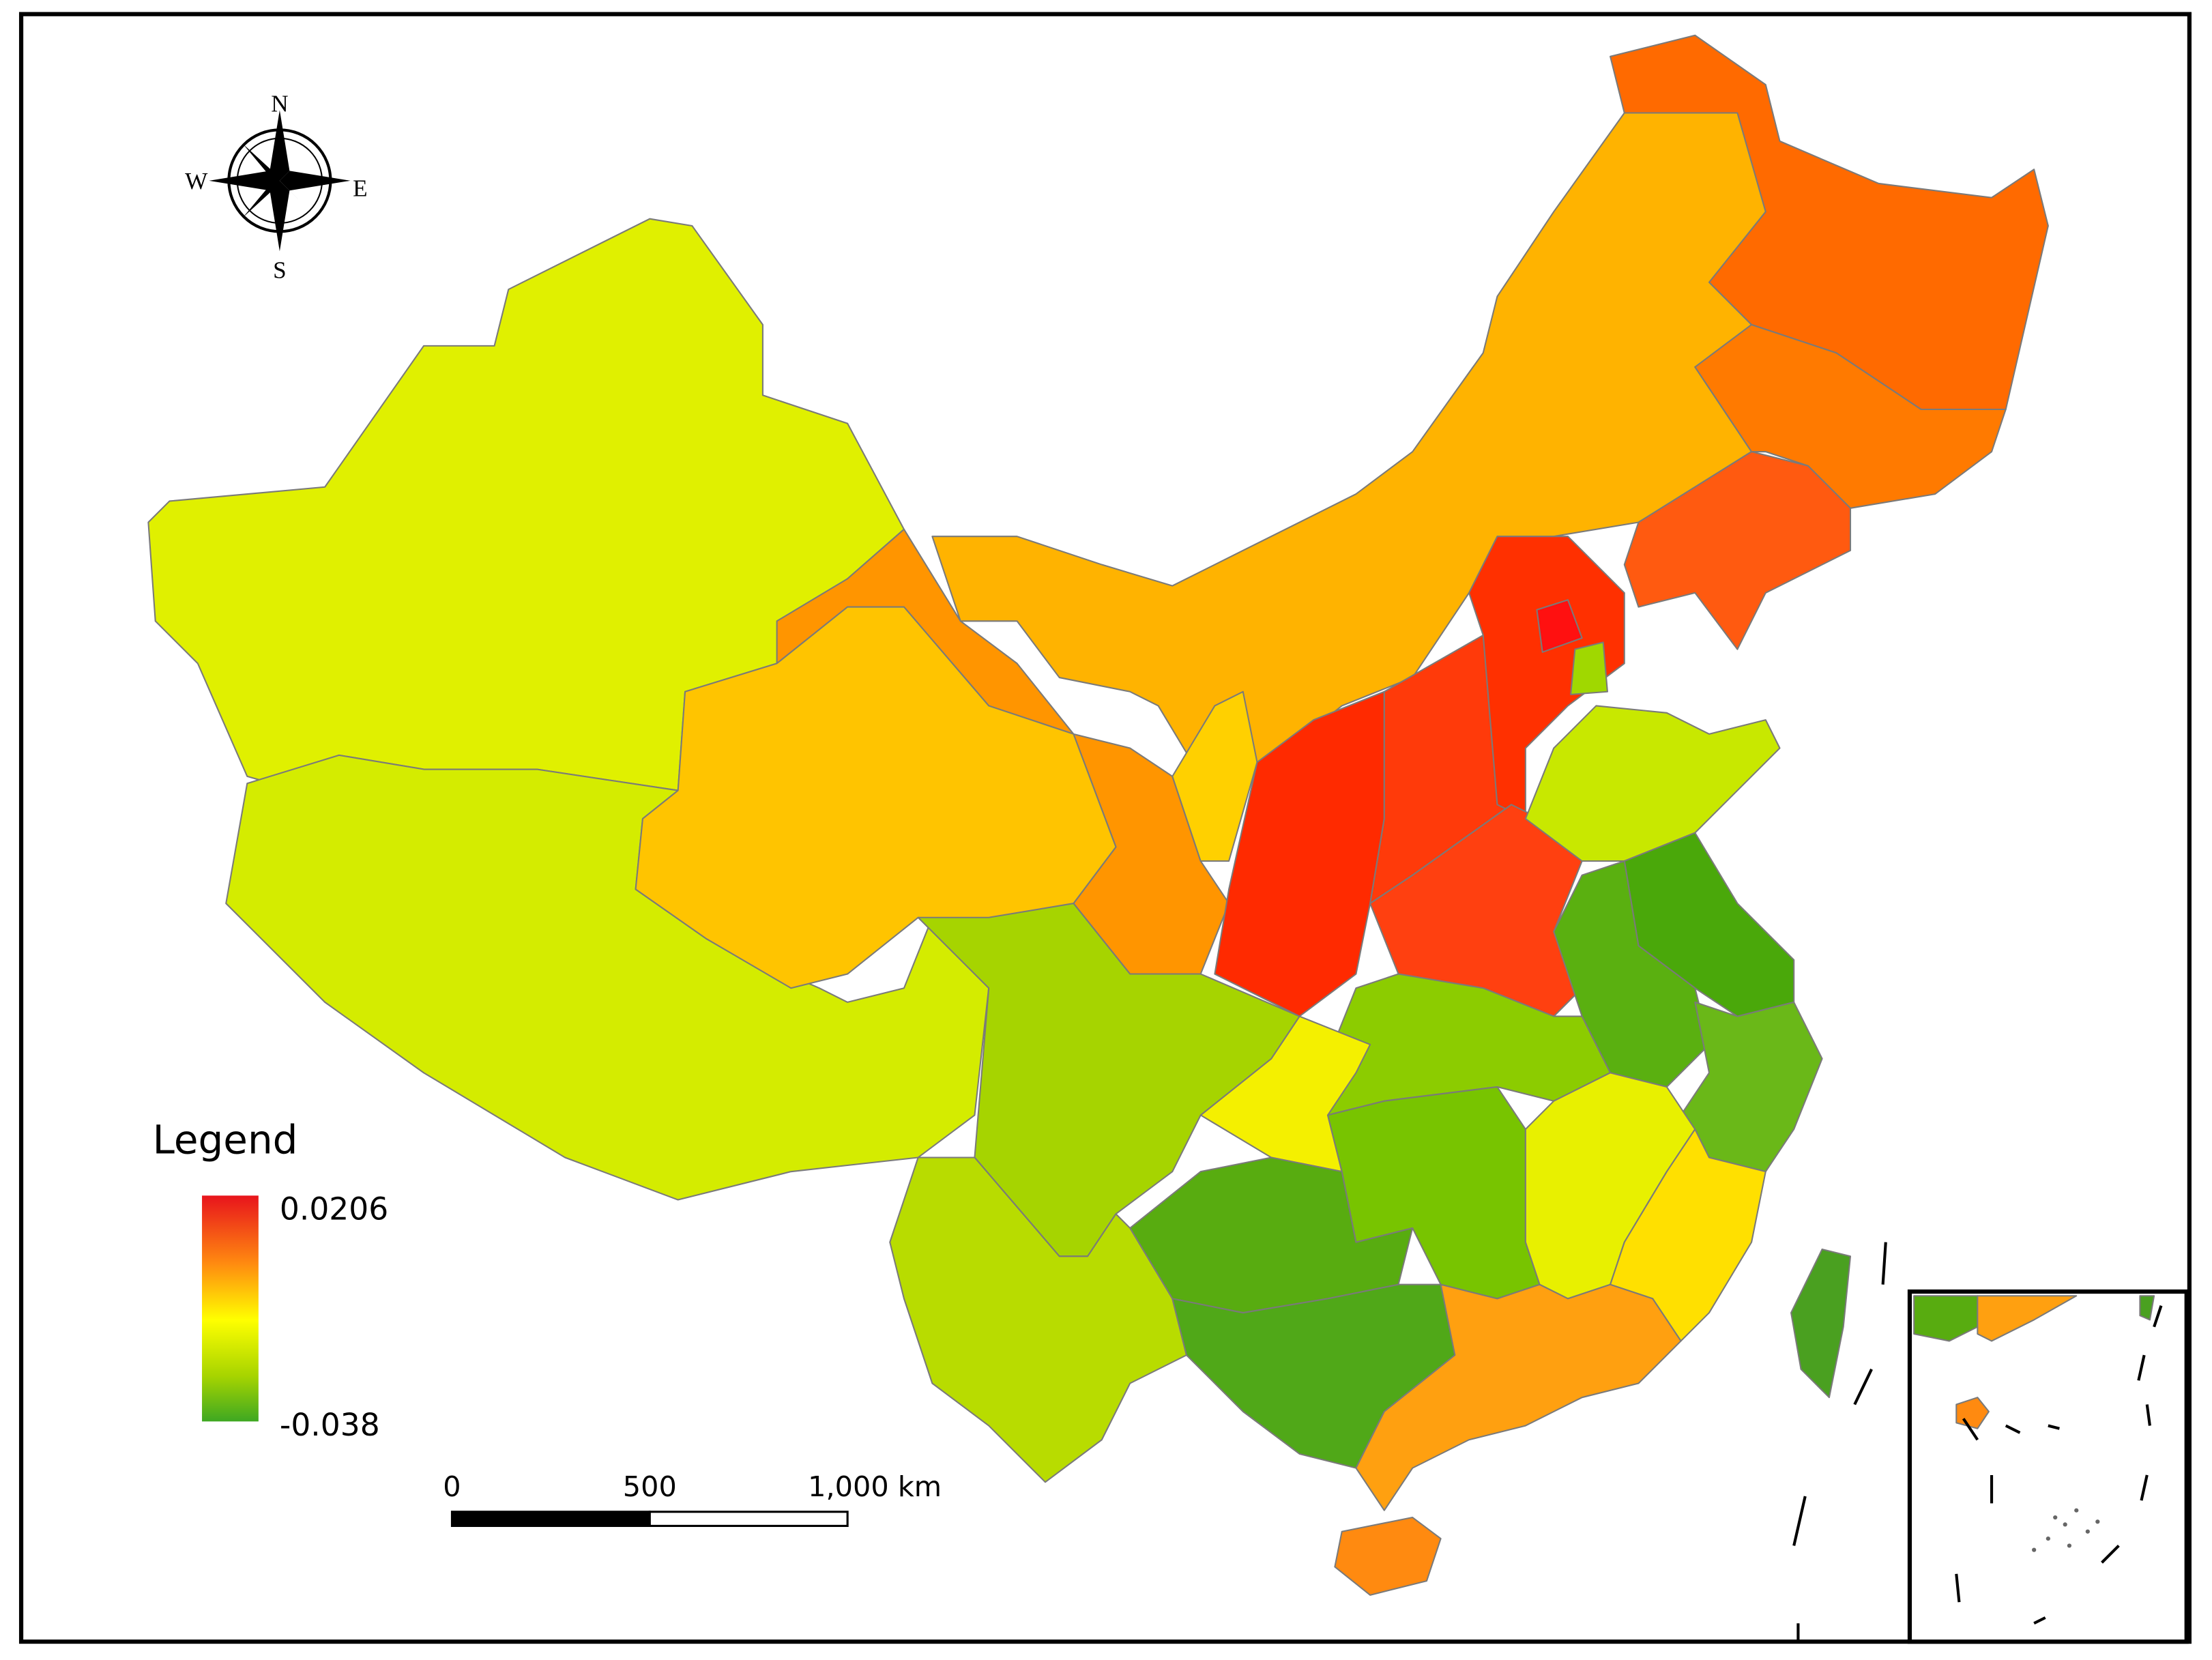  Describe the element at coordinates (2066, 1530) in the screenshot. I see `inset-islands` at that location.